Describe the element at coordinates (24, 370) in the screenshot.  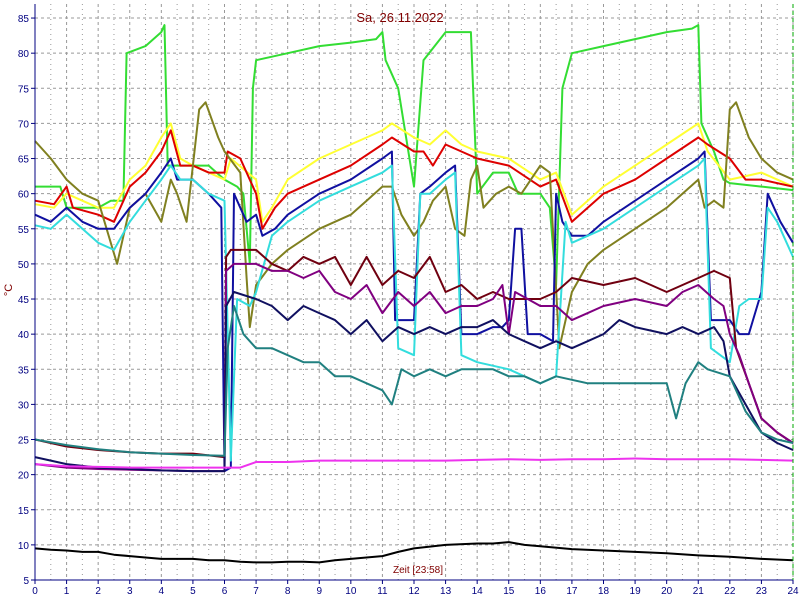
I see `y-tick-label: 35` at that location.